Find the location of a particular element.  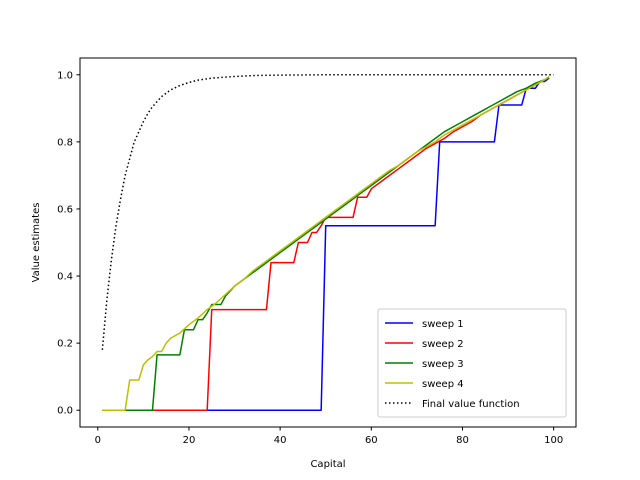

x-tick-label: 100 is located at coordinates (553, 440).